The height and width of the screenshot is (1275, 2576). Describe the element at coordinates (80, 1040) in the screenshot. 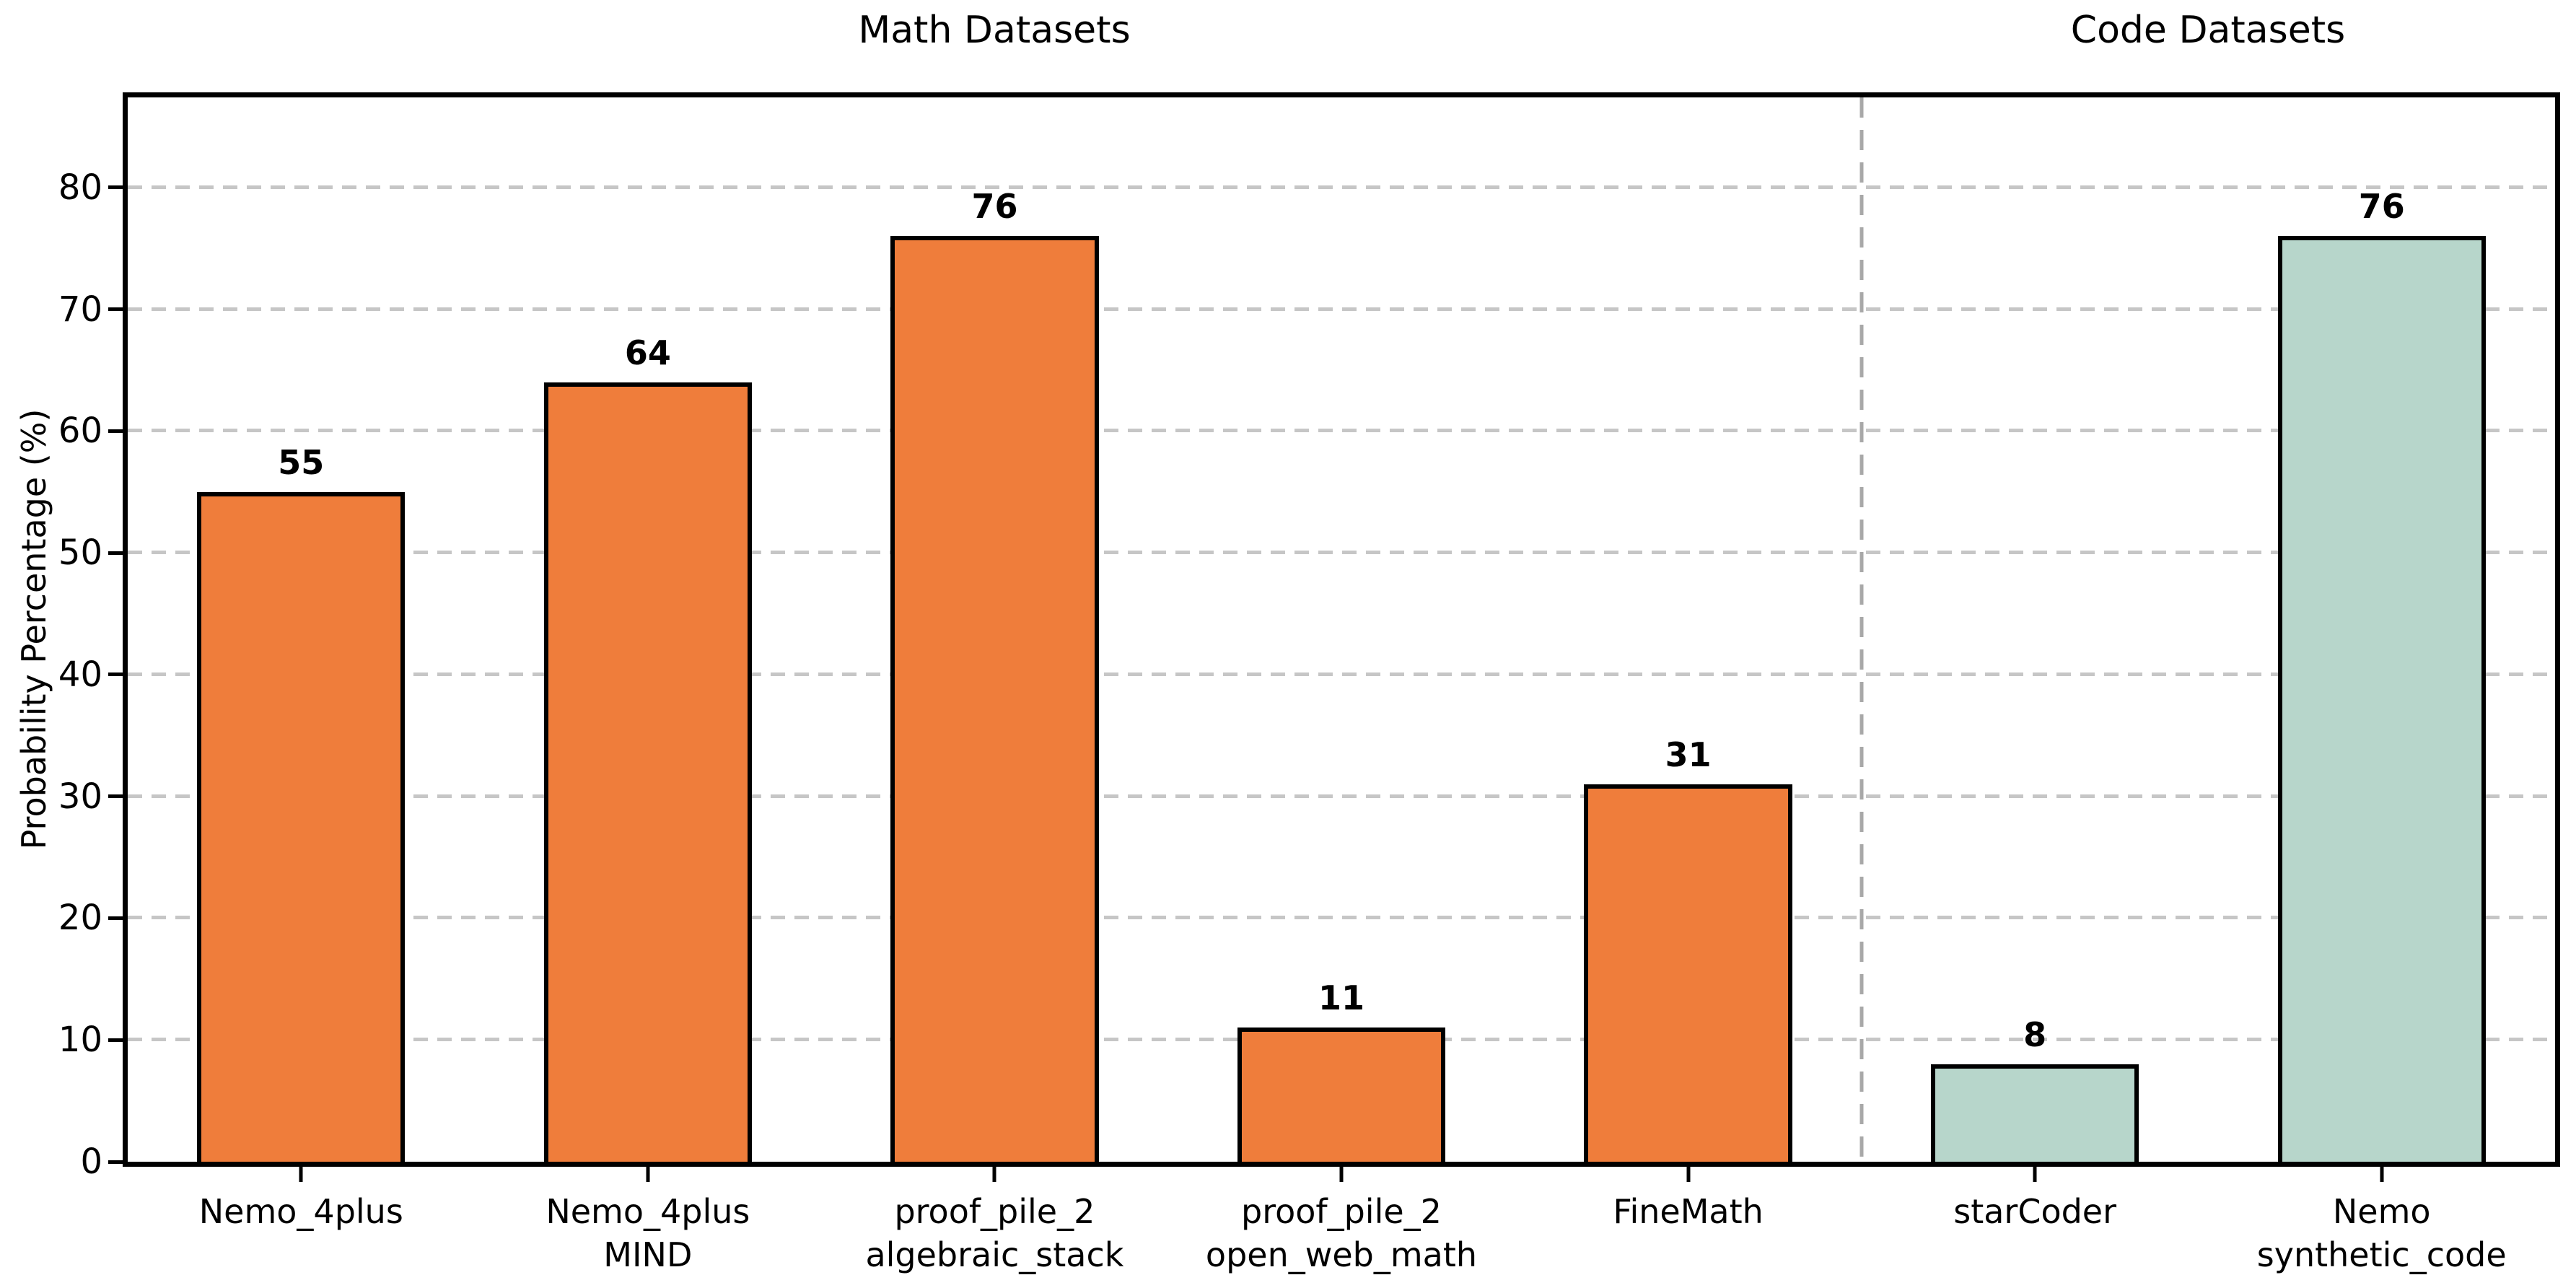

I see `y-tick-label-10: 10` at that location.